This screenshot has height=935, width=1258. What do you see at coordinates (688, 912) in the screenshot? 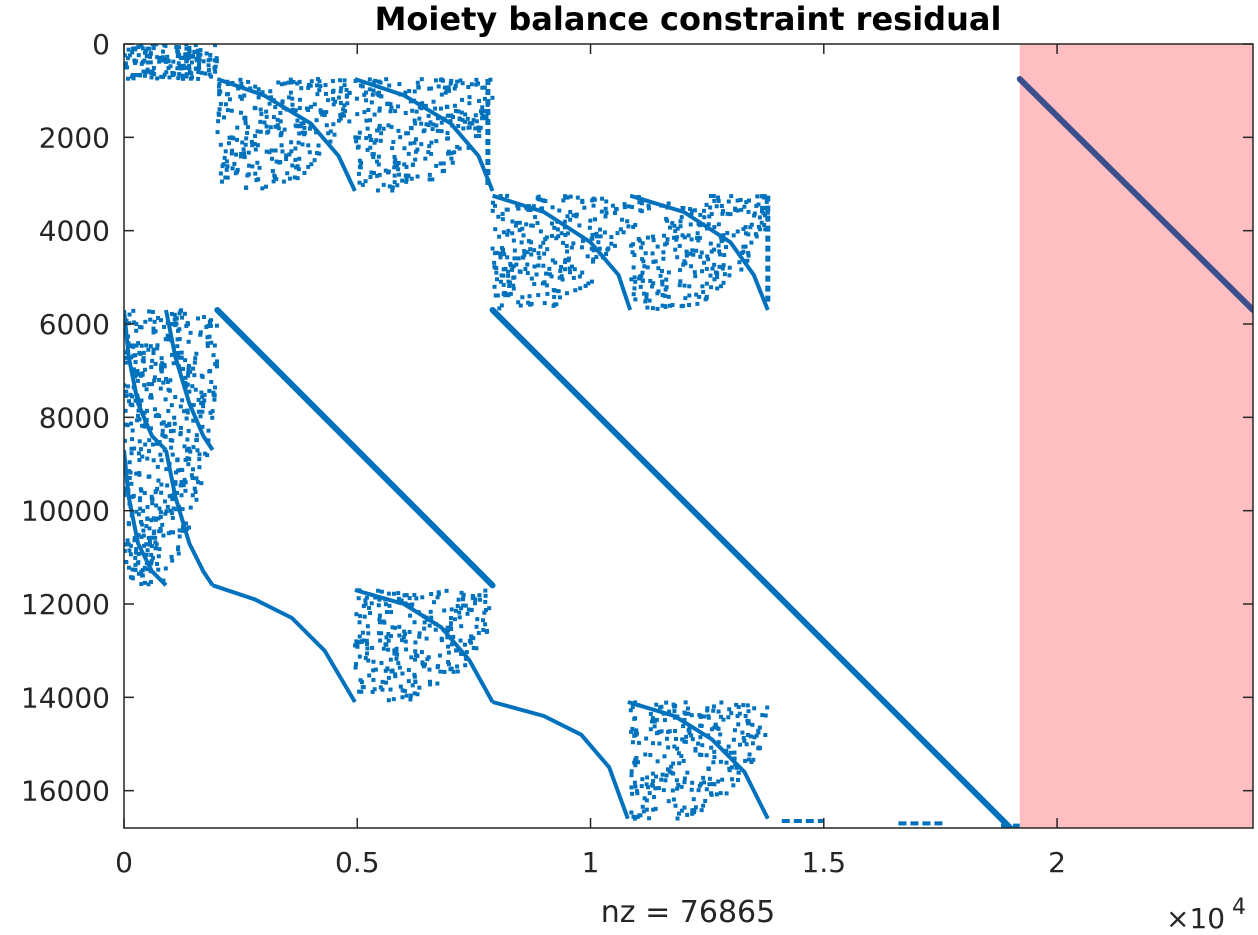
I see `x-axis-label: nz = 76865` at bounding box center [688, 912].